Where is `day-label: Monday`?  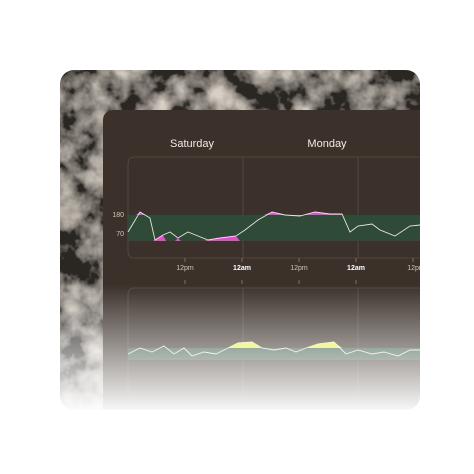 day-label: Monday is located at coordinates (327, 144).